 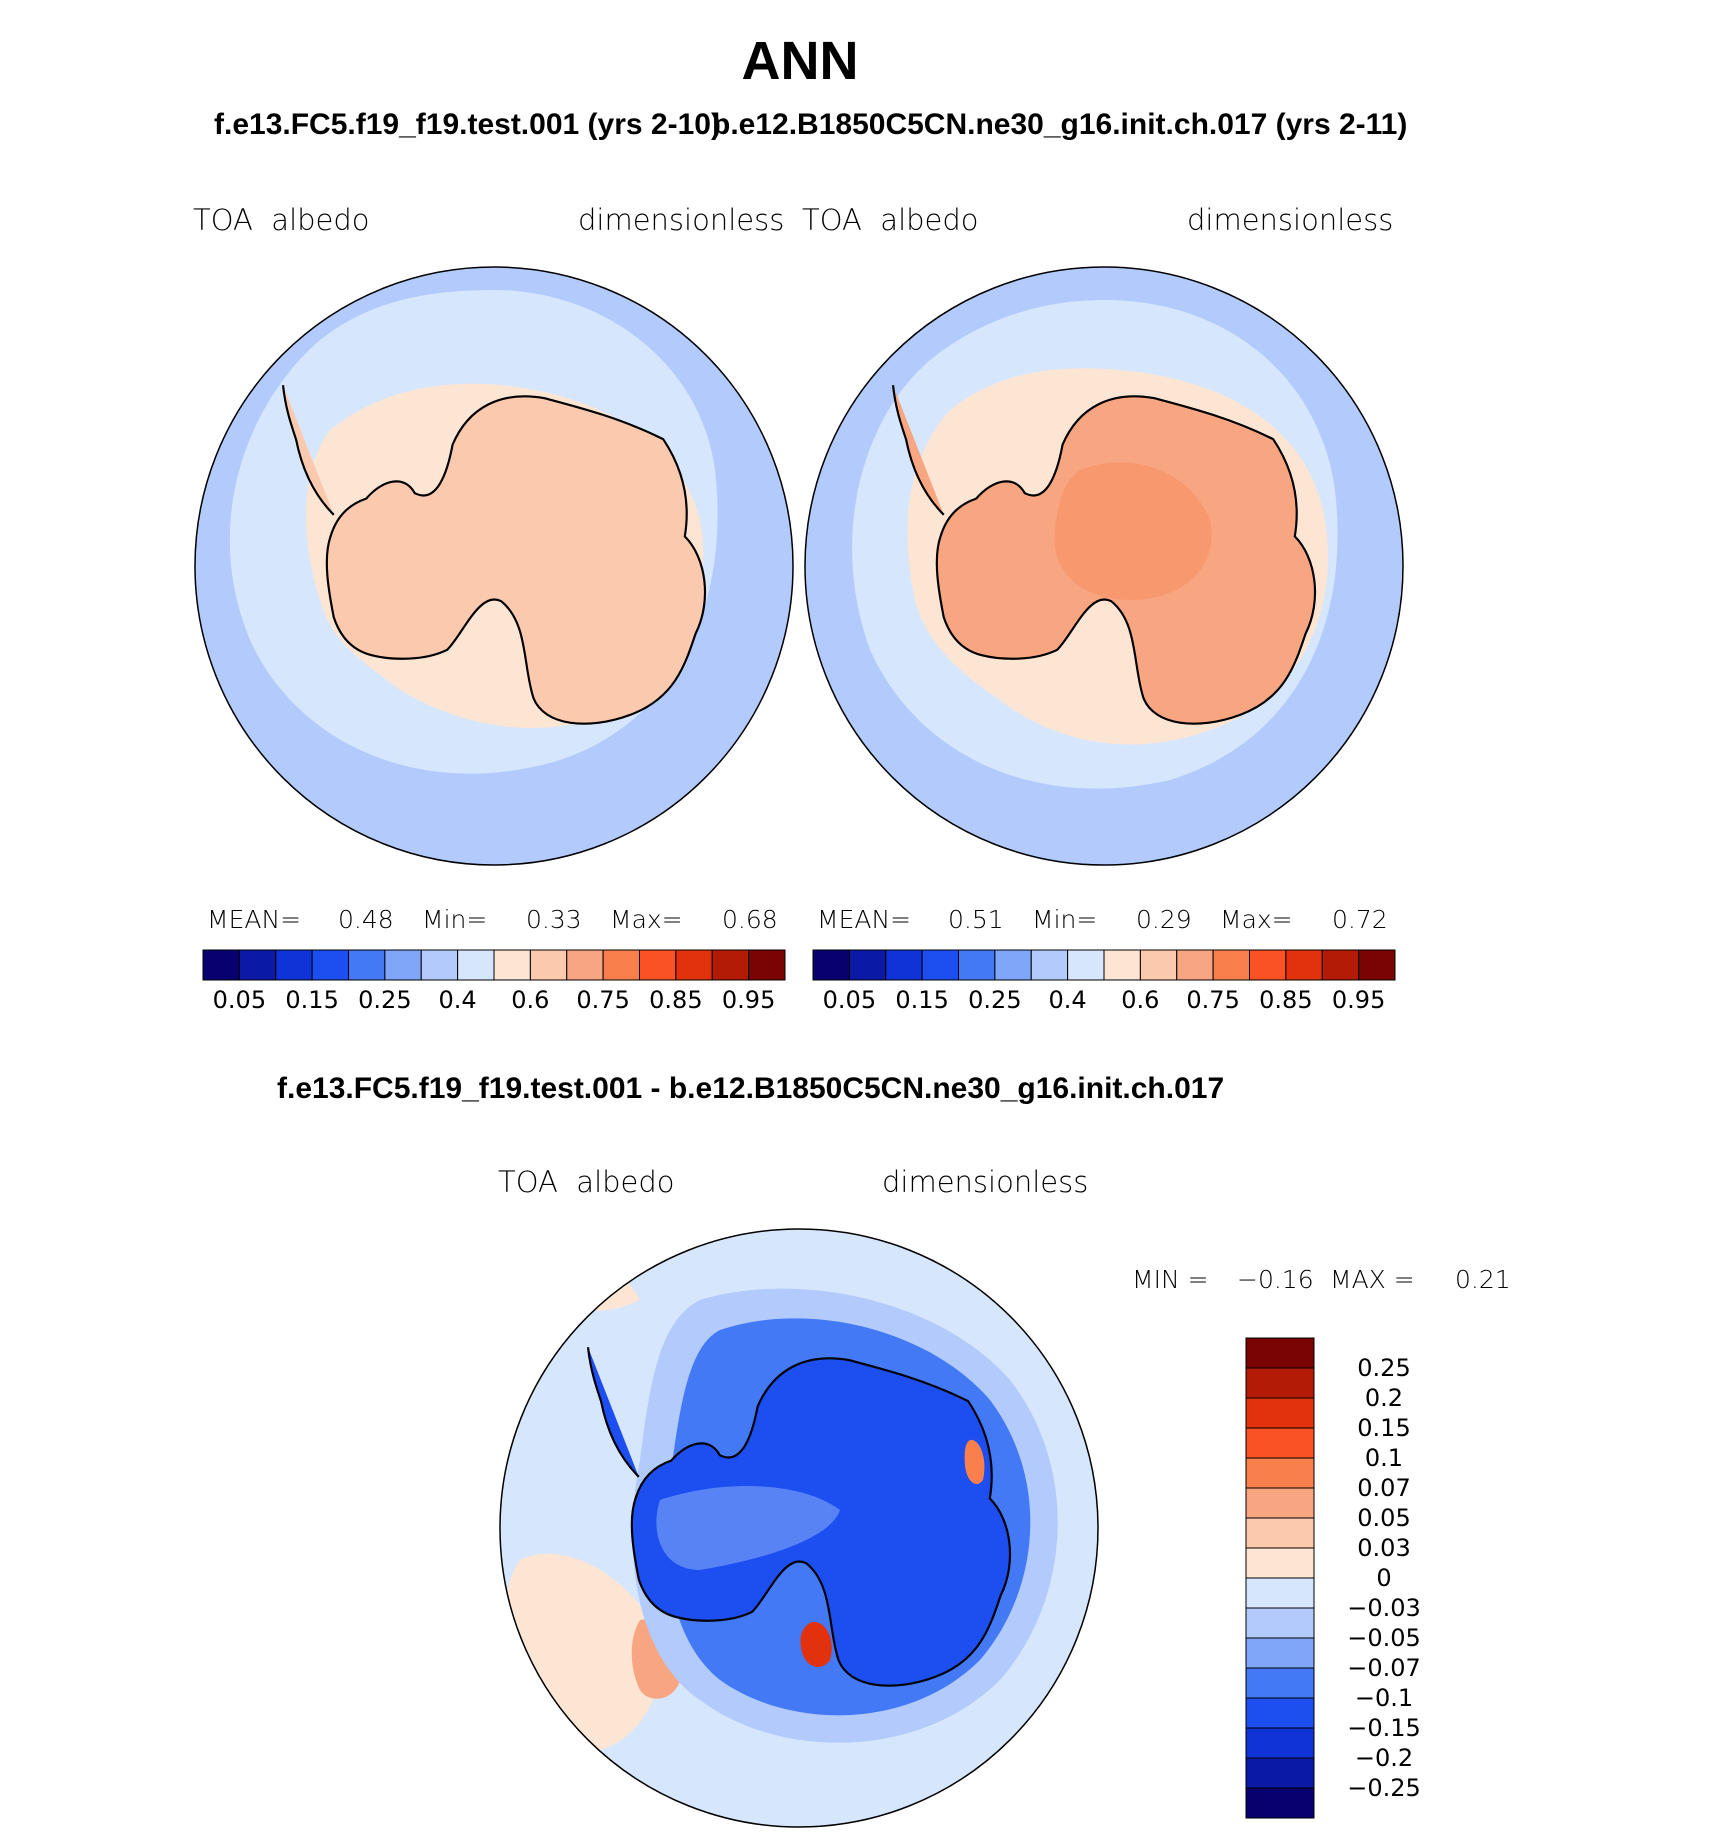 What do you see at coordinates (1372, 1279) in the screenshot?
I see `diff-max-label: MAX =` at bounding box center [1372, 1279].